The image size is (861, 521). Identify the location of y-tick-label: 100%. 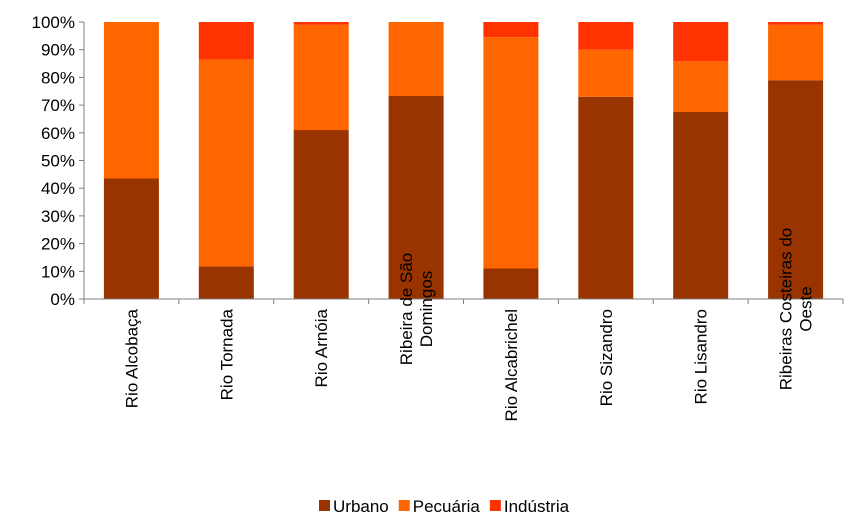
(53, 22).